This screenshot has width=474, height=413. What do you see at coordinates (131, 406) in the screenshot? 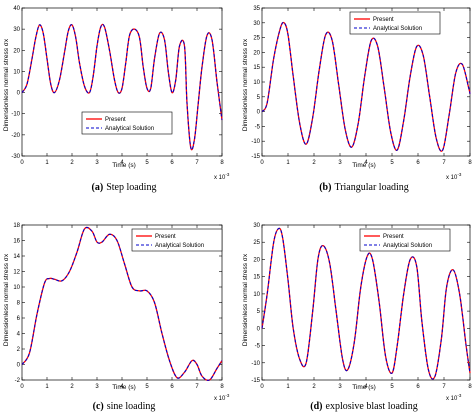
I see `caption-text-c: sine loading` at bounding box center [131, 406].